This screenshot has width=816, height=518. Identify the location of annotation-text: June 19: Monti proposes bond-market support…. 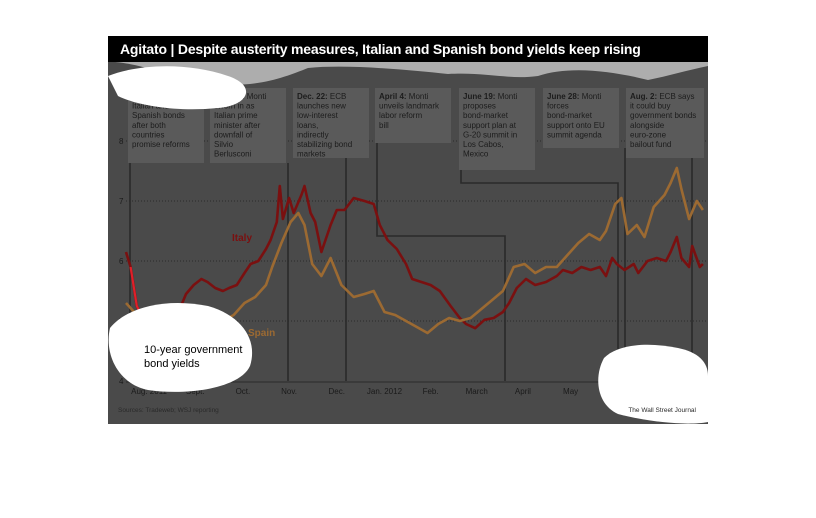
(490, 125).